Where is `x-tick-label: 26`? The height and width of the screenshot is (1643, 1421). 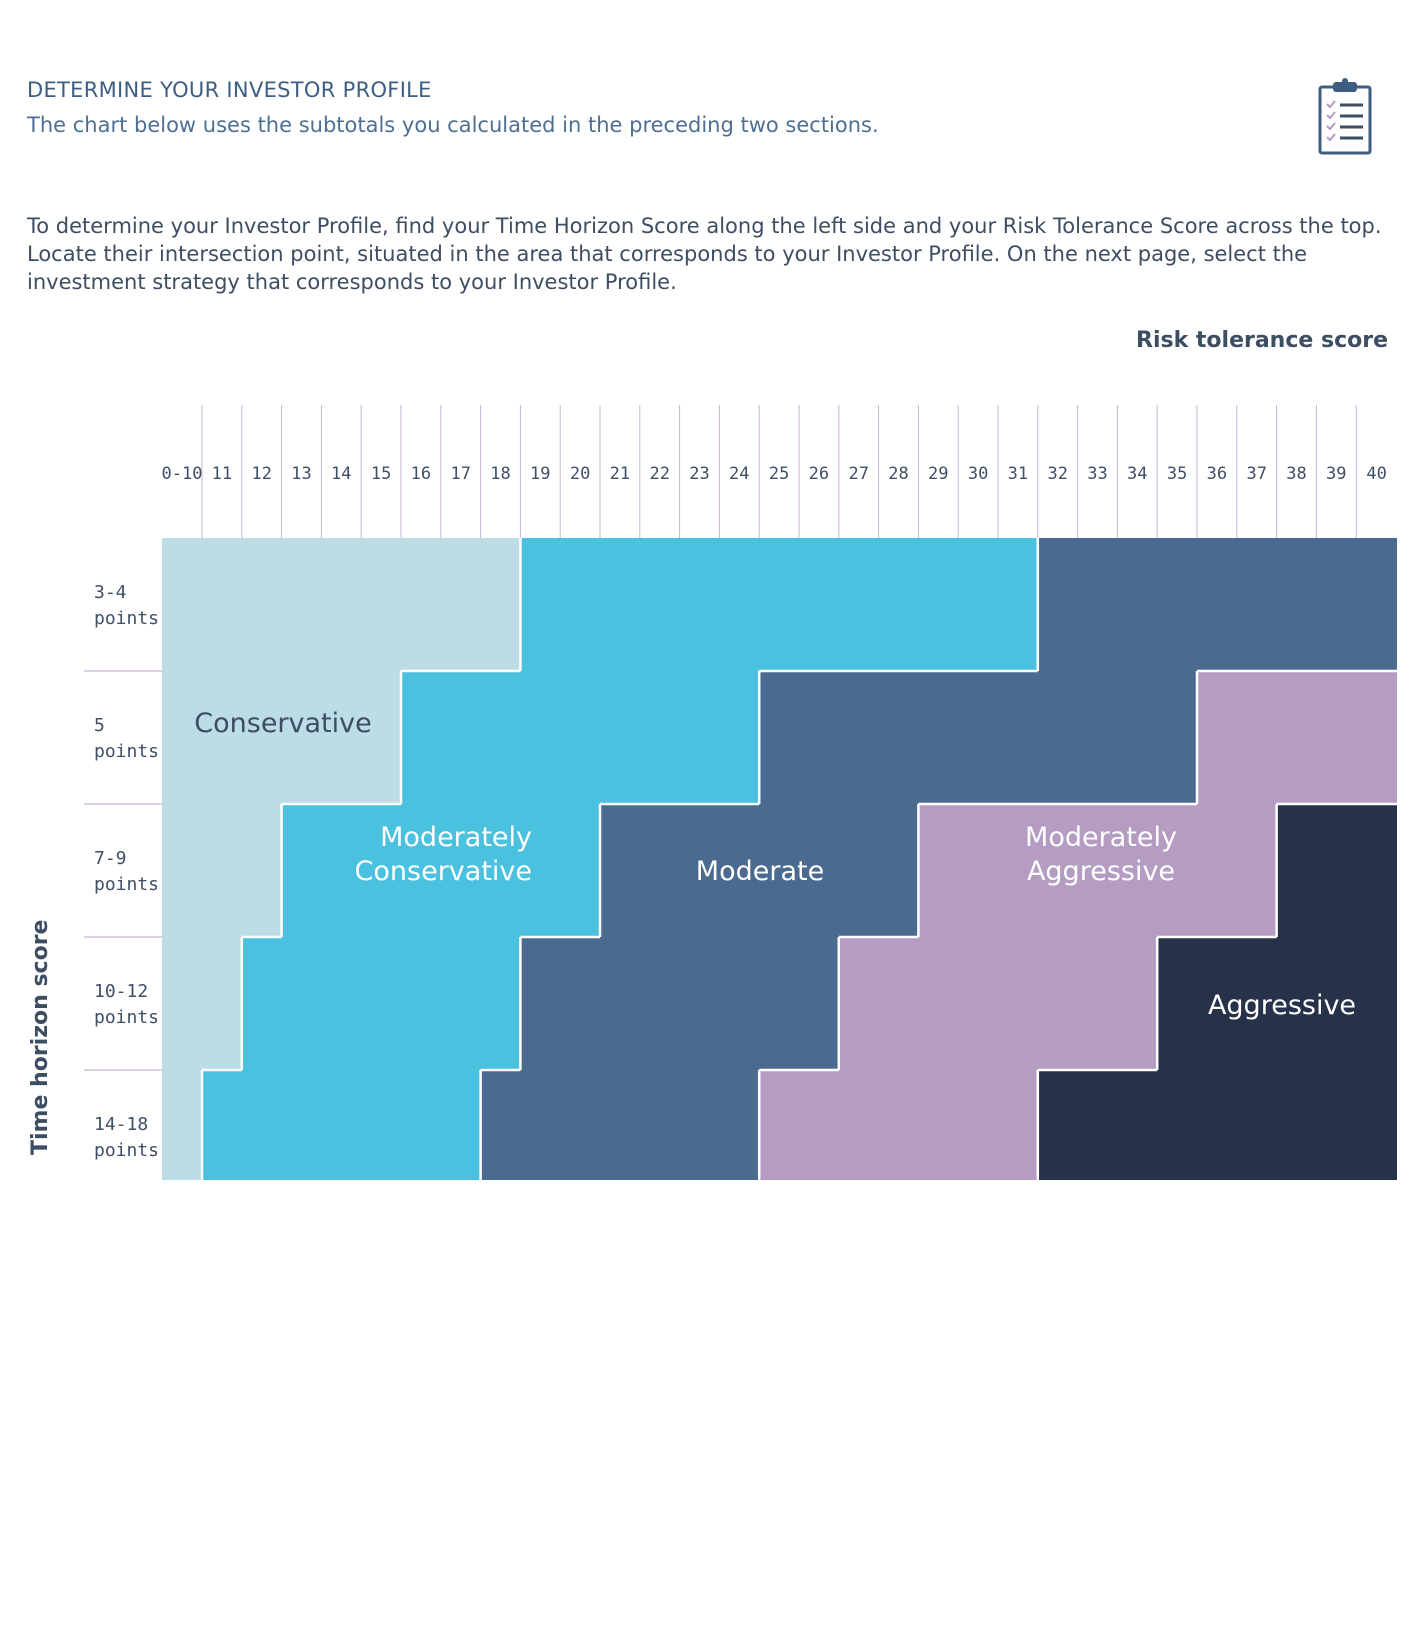
x-tick-label: 26 is located at coordinates (819, 474).